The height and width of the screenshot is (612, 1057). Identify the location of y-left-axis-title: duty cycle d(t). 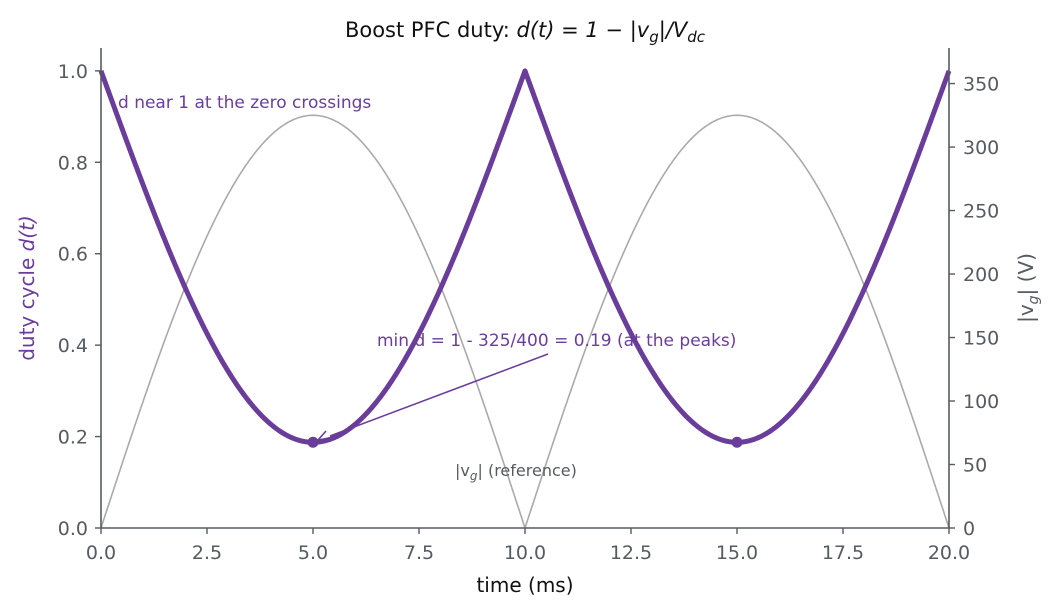
(27, 288).